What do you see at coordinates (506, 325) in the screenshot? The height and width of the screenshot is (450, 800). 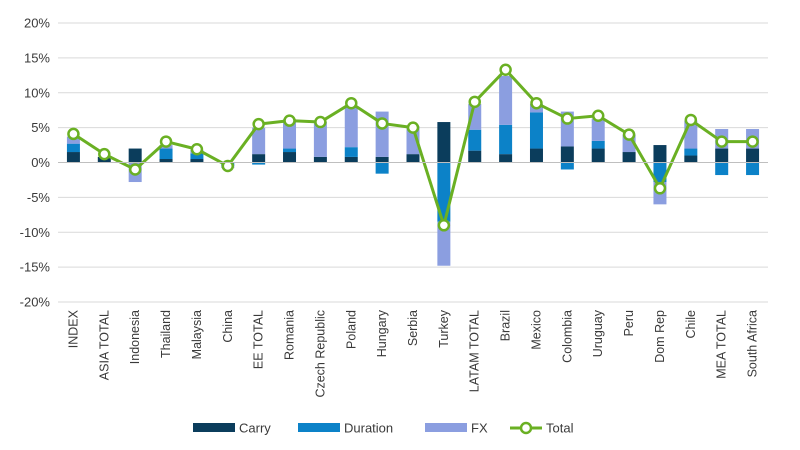 I see `x-tick-label: Brazil` at bounding box center [506, 325].